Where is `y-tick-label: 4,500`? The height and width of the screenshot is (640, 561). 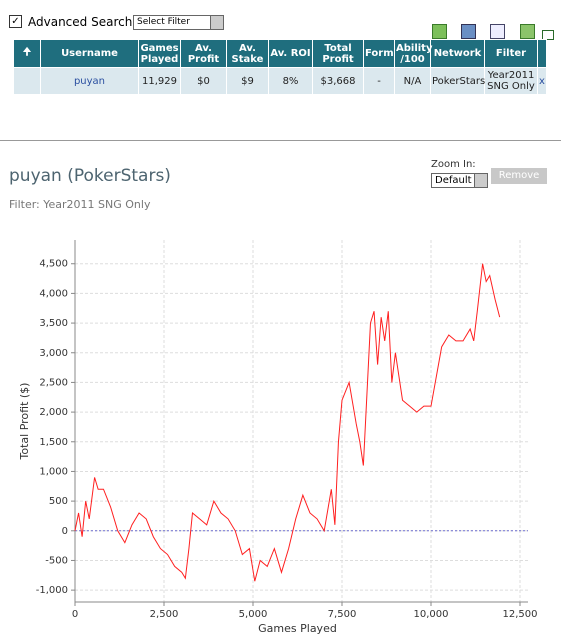
y-tick-label: 4,500 is located at coordinates (53, 264).